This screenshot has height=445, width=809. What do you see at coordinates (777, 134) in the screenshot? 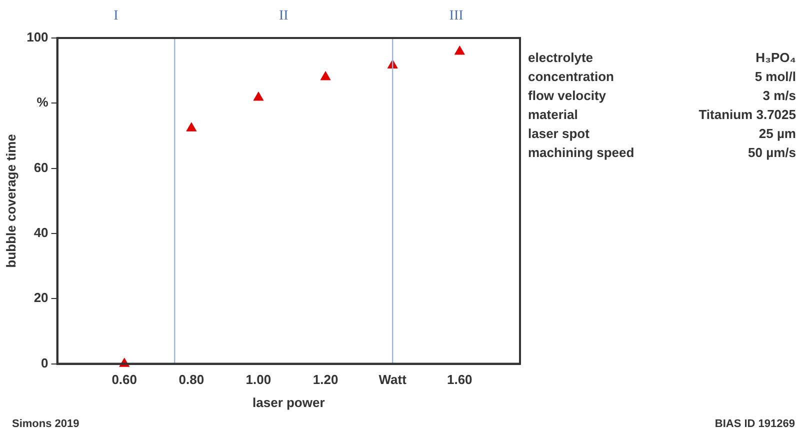
I see `text: 25 µm` at bounding box center [777, 134].